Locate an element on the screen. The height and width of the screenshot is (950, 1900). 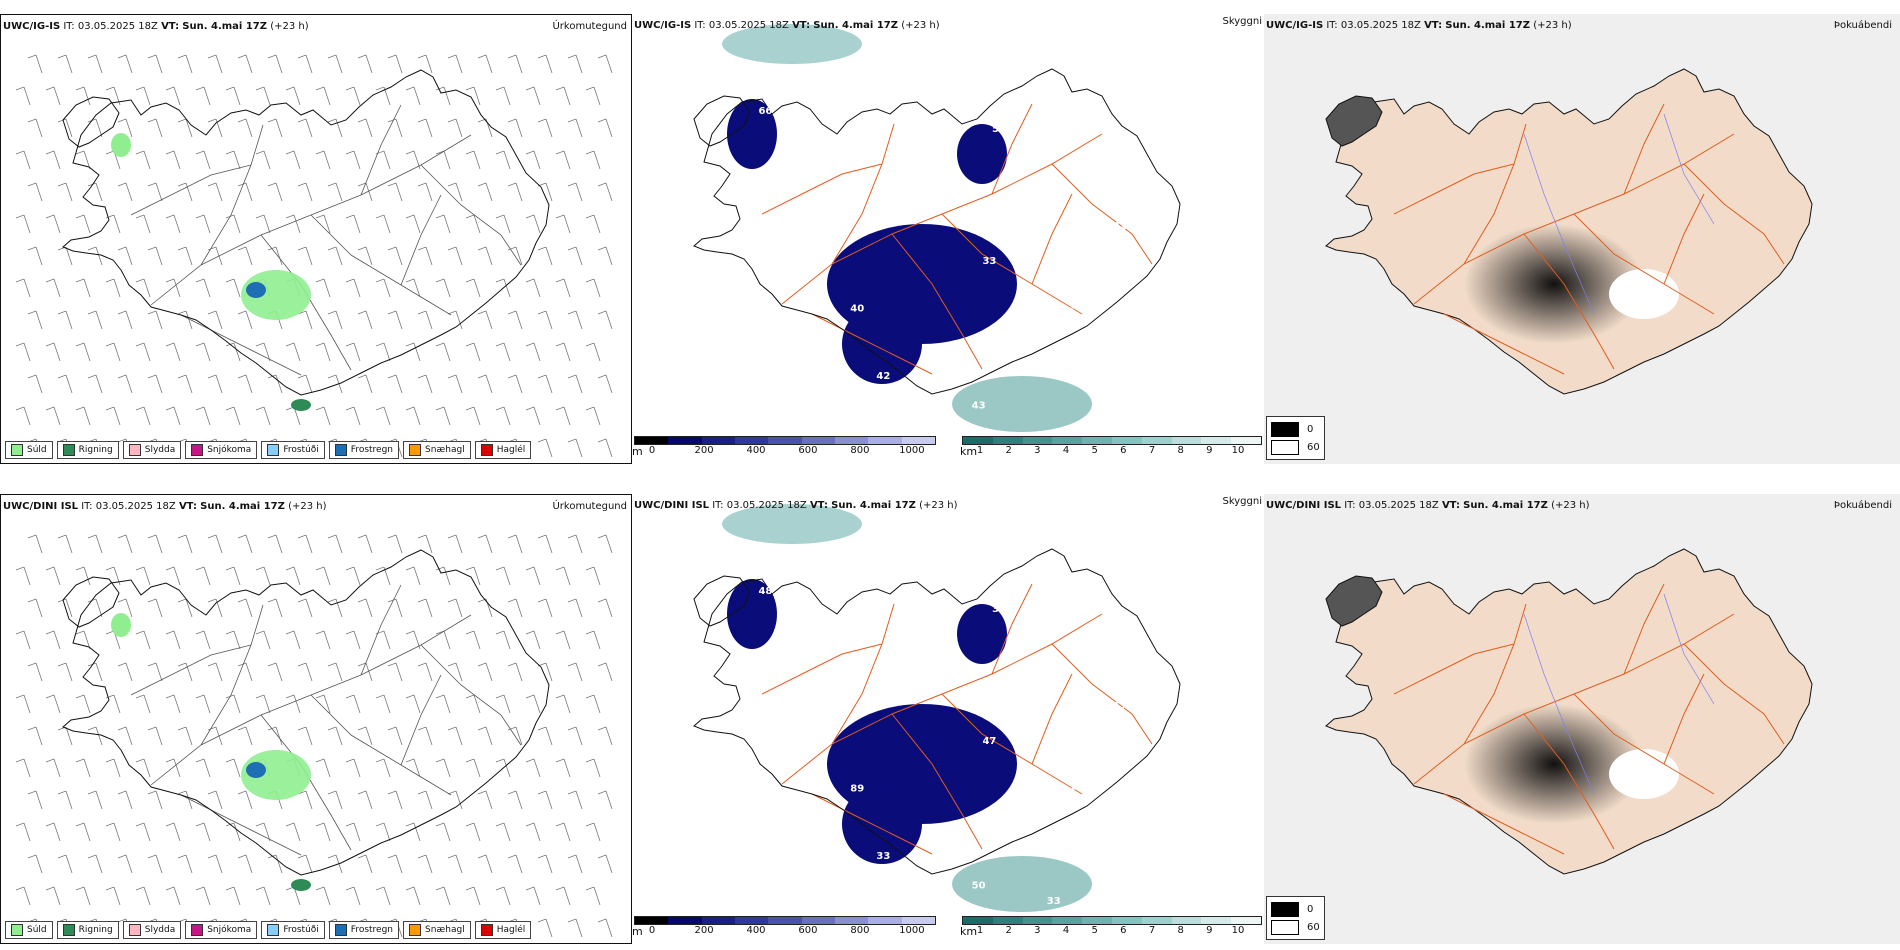
fog-legend-bottom: 0 60 is located at coordinates (1295, 918).